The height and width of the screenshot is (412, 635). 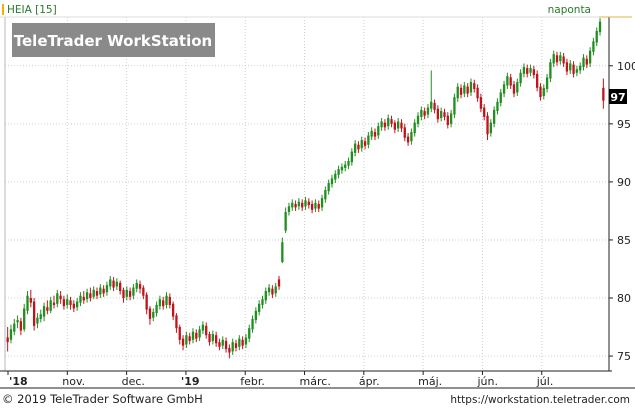 What do you see at coordinates (3, 9) in the screenshot?
I see `symbol-marker` at bounding box center [3, 9].